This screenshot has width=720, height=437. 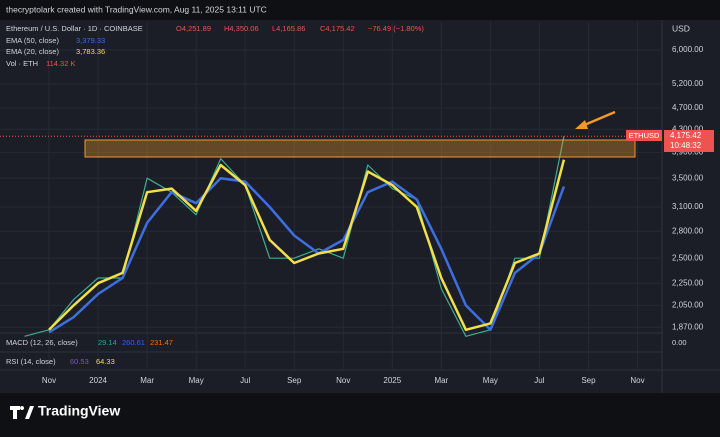 I want to click on y-tick-label: 4,700.00, so click(x=688, y=107).